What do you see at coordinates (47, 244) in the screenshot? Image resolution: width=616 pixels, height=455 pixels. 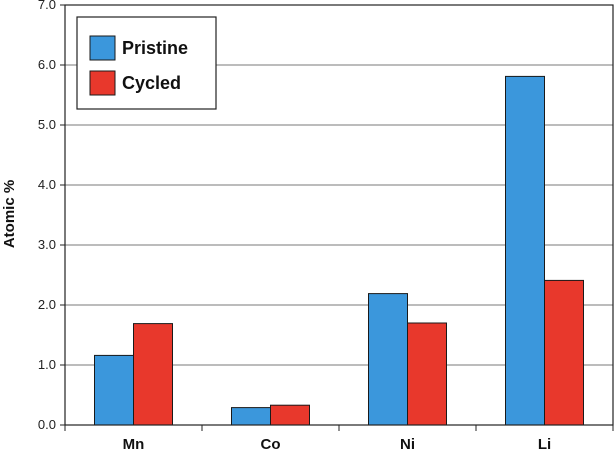 I see `y-tick-label: 3.0` at bounding box center [47, 244].